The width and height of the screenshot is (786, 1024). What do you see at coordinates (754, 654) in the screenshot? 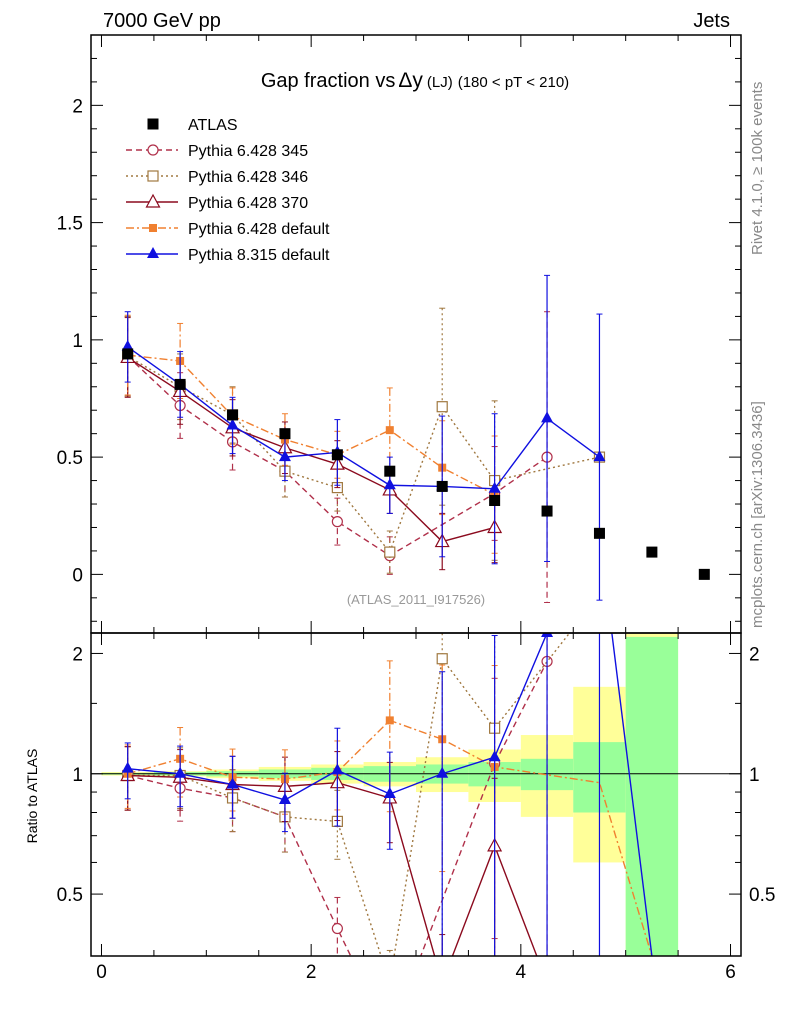
I see `ratio-y-tick-label-right: 2` at bounding box center [754, 654].